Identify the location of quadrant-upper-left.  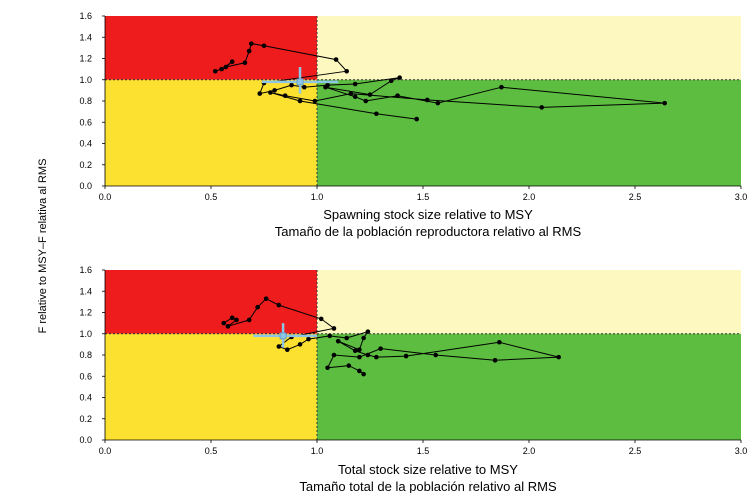
(211, 48).